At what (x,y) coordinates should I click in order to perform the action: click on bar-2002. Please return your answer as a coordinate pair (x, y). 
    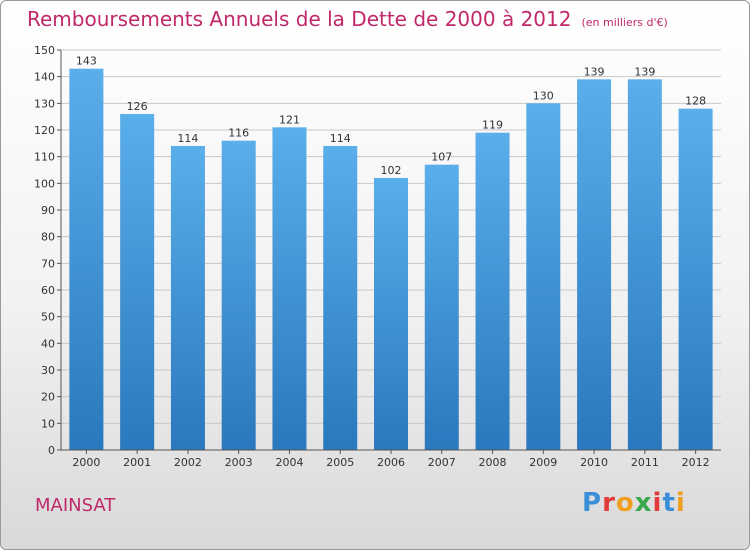
    Looking at the image, I should click on (187, 298).